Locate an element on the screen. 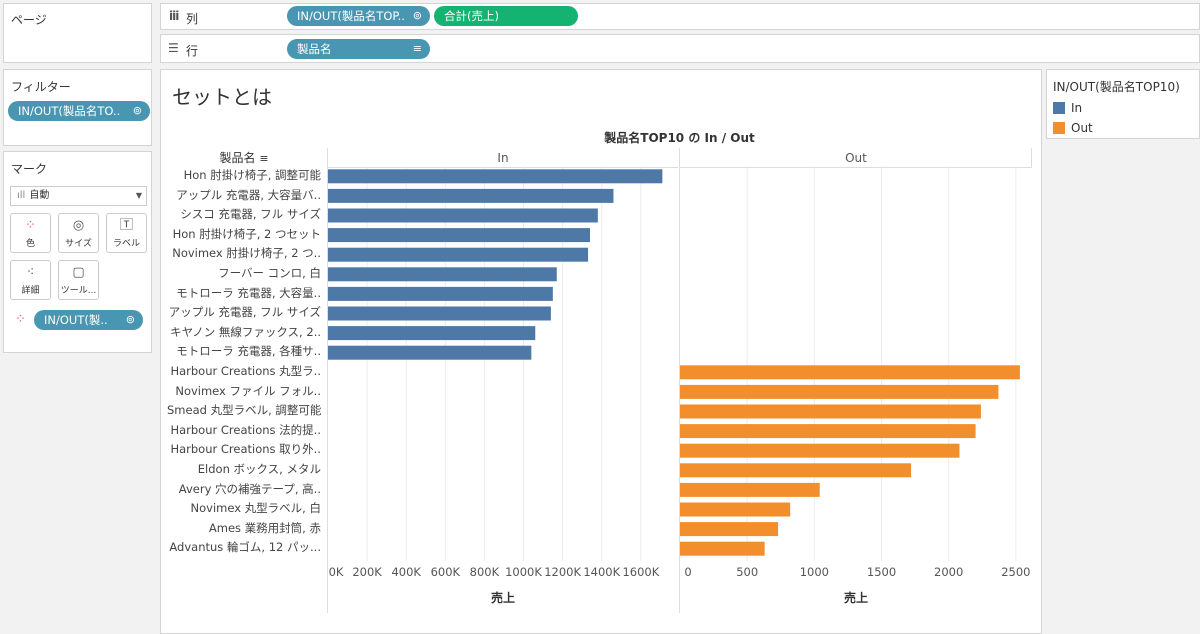  size-icon: ◎ is located at coordinates (78, 225).